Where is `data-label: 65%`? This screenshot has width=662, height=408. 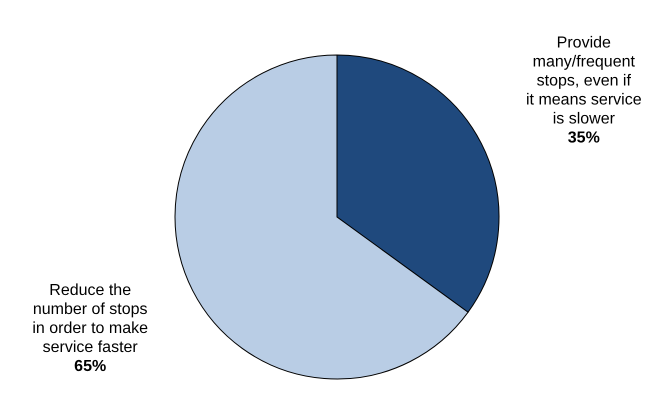 data-label: 65% is located at coordinates (90, 366).